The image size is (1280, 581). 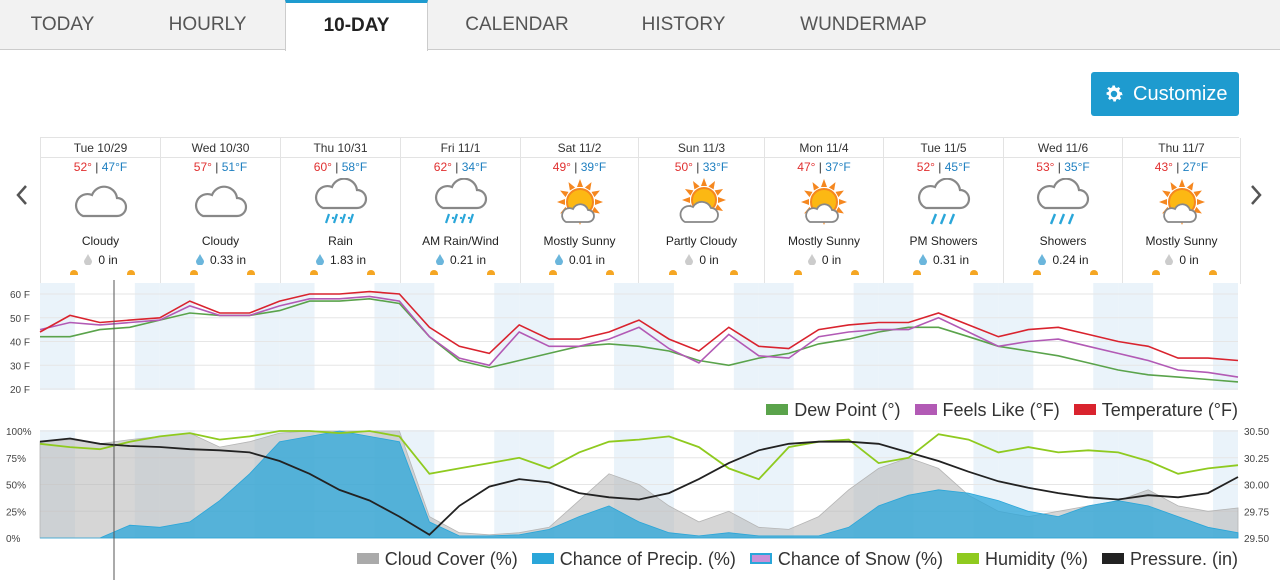 I want to click on day-column: Tue 10/29 52° | 47°F Cloudy 0 in, so click(x=100, y=211).